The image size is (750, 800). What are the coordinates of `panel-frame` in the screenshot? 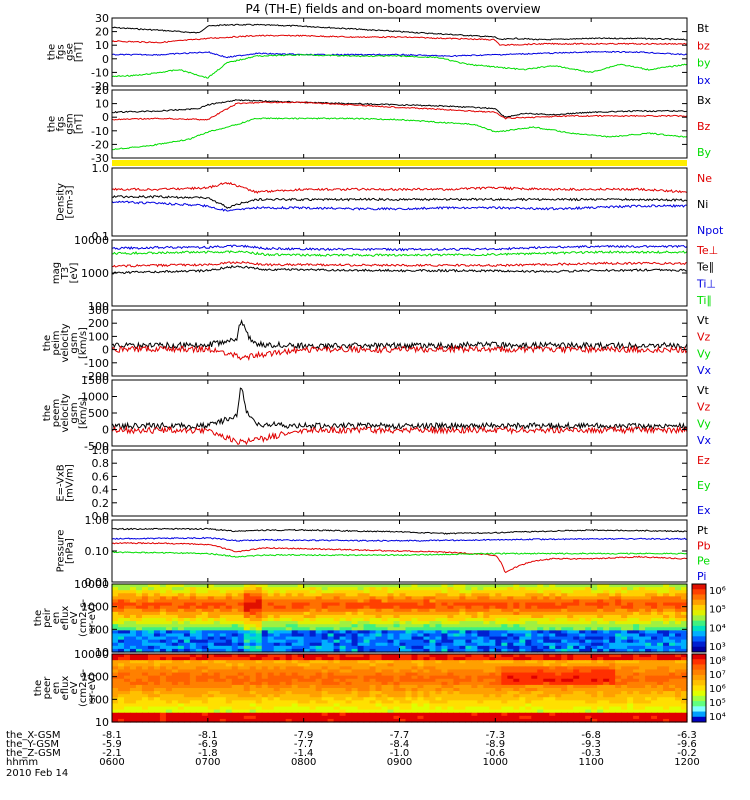 It's located at (399, 413).